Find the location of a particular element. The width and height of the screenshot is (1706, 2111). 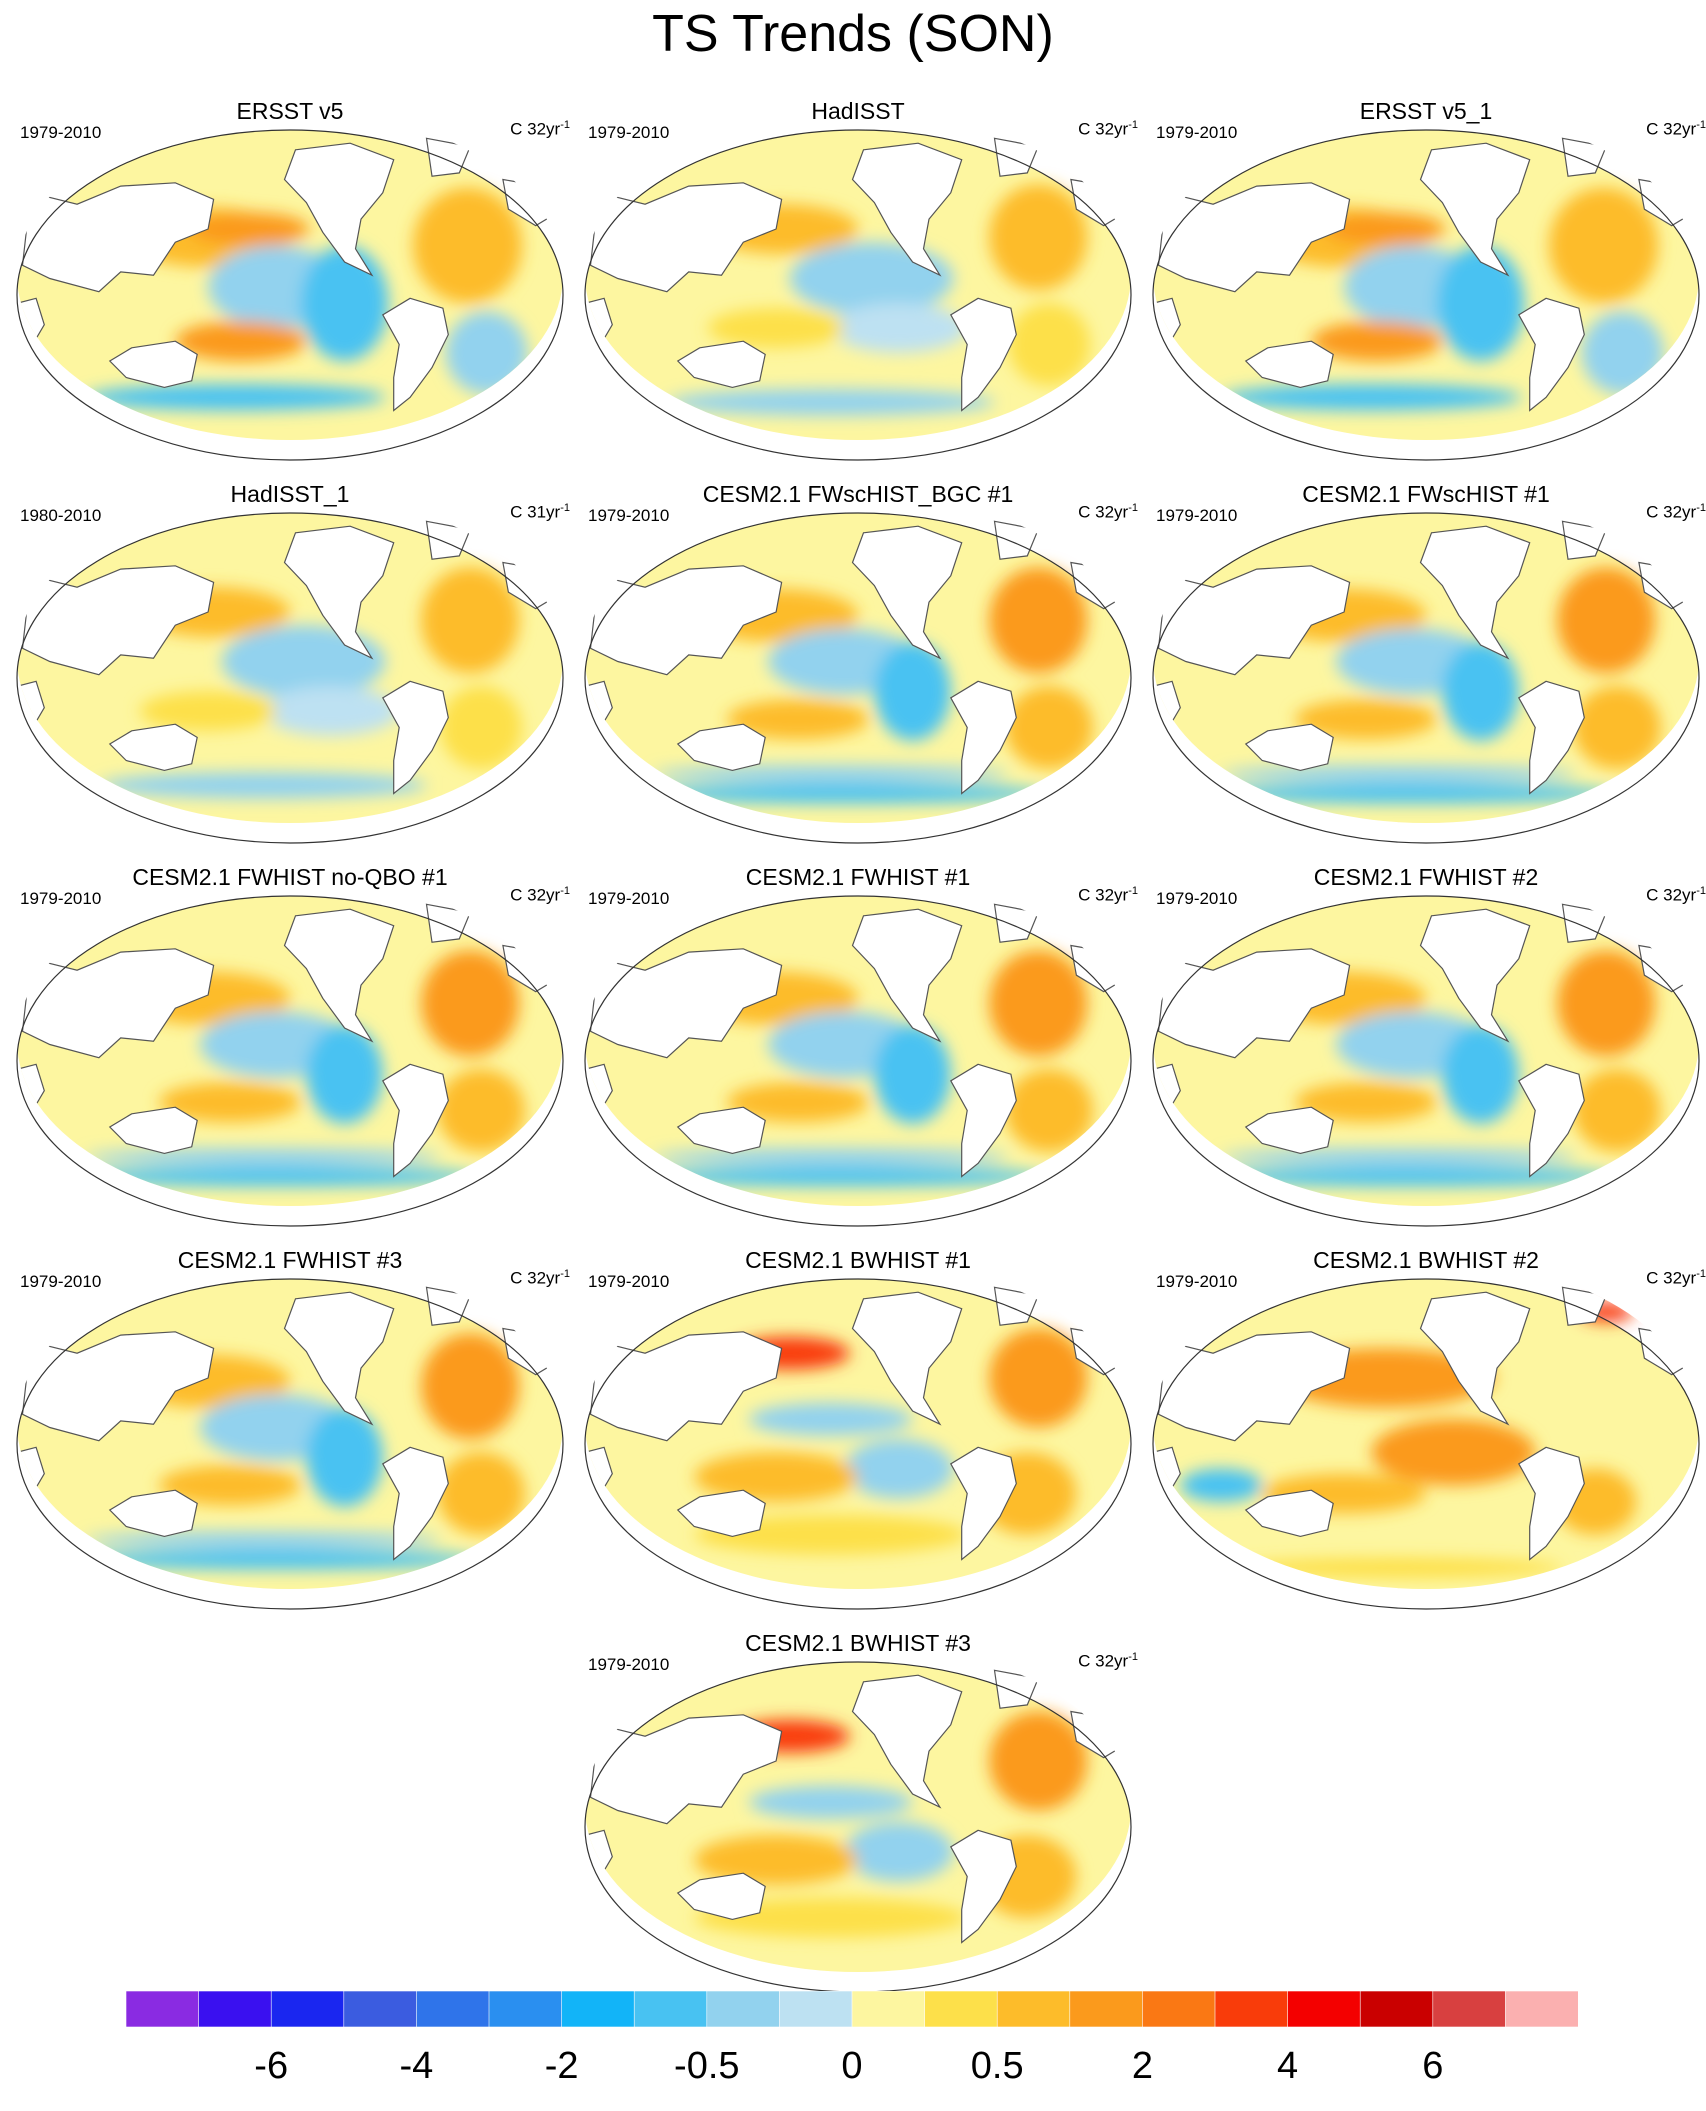

panel-period: 1980-2010 is located at coordinates (61, 515).